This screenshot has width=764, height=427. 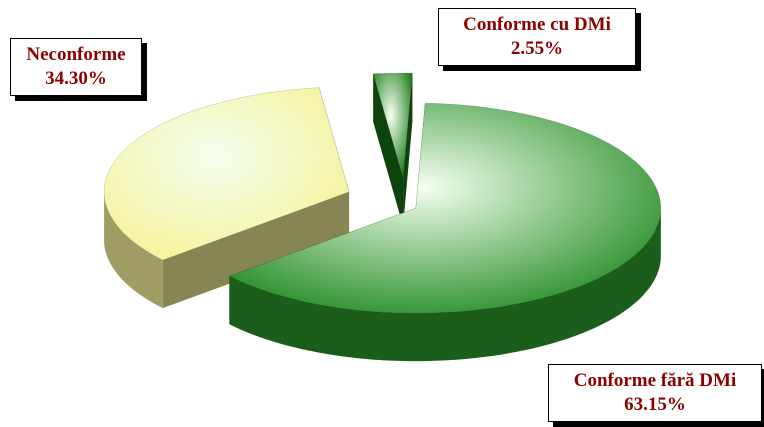 I want to click on data-label: Neconforme 34.30%, so click(x=76, y=67).